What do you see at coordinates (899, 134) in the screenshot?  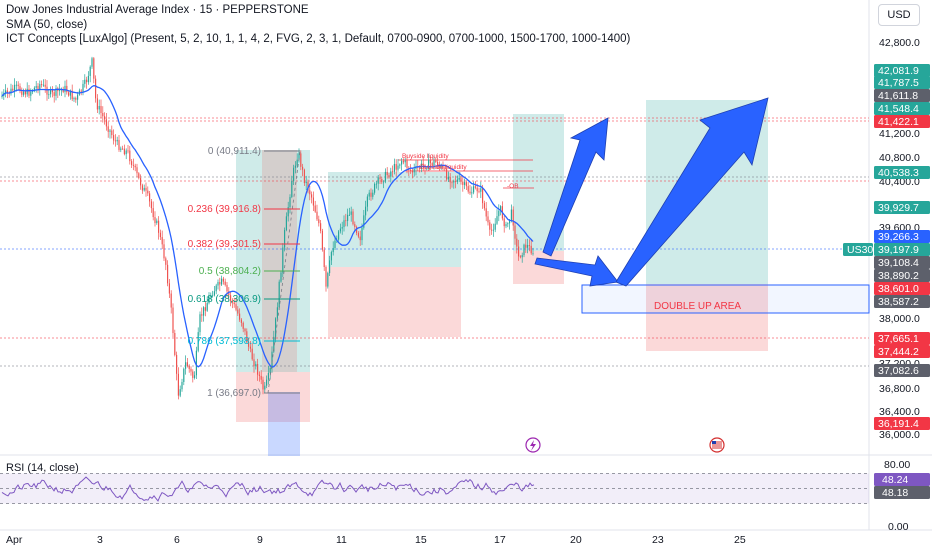 I see `price-tick-label: 41,200.0` at bounding box center [899, 134].